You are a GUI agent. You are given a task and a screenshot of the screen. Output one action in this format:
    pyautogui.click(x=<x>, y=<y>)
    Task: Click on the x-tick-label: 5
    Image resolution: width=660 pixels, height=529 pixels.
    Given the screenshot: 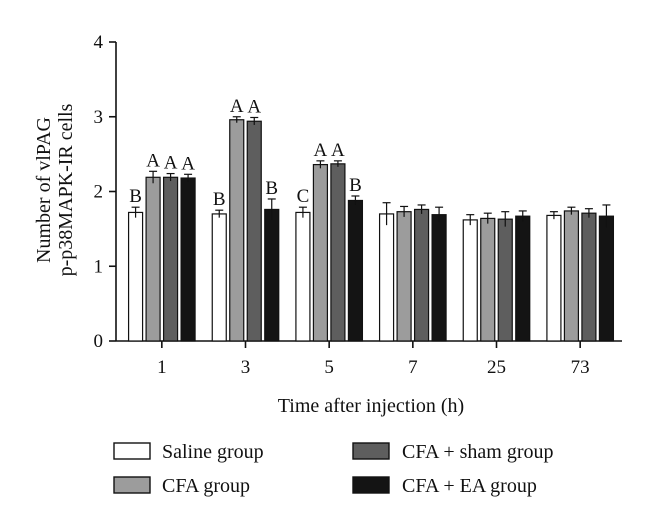 What is the action you would take?
    pyautogui.click(x=329, y=367)
    